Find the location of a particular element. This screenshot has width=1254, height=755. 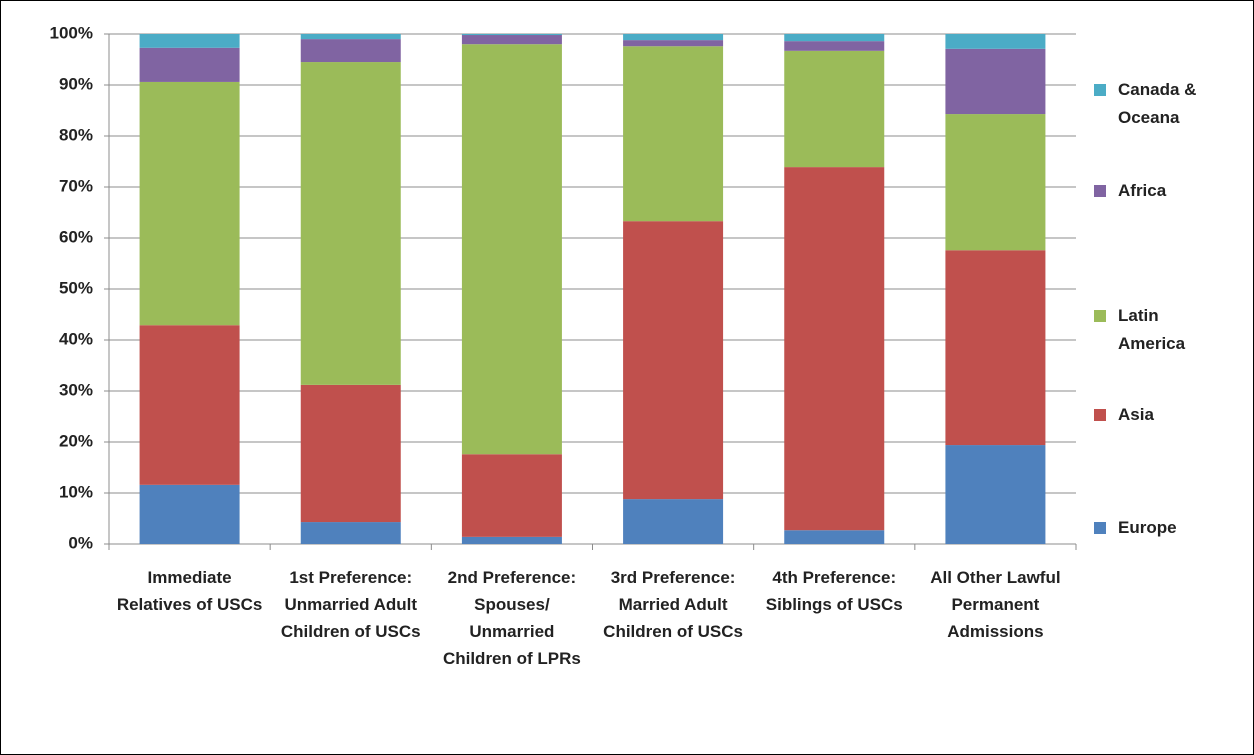

y-tick-label: 40% is located at coordinates (76, 338).